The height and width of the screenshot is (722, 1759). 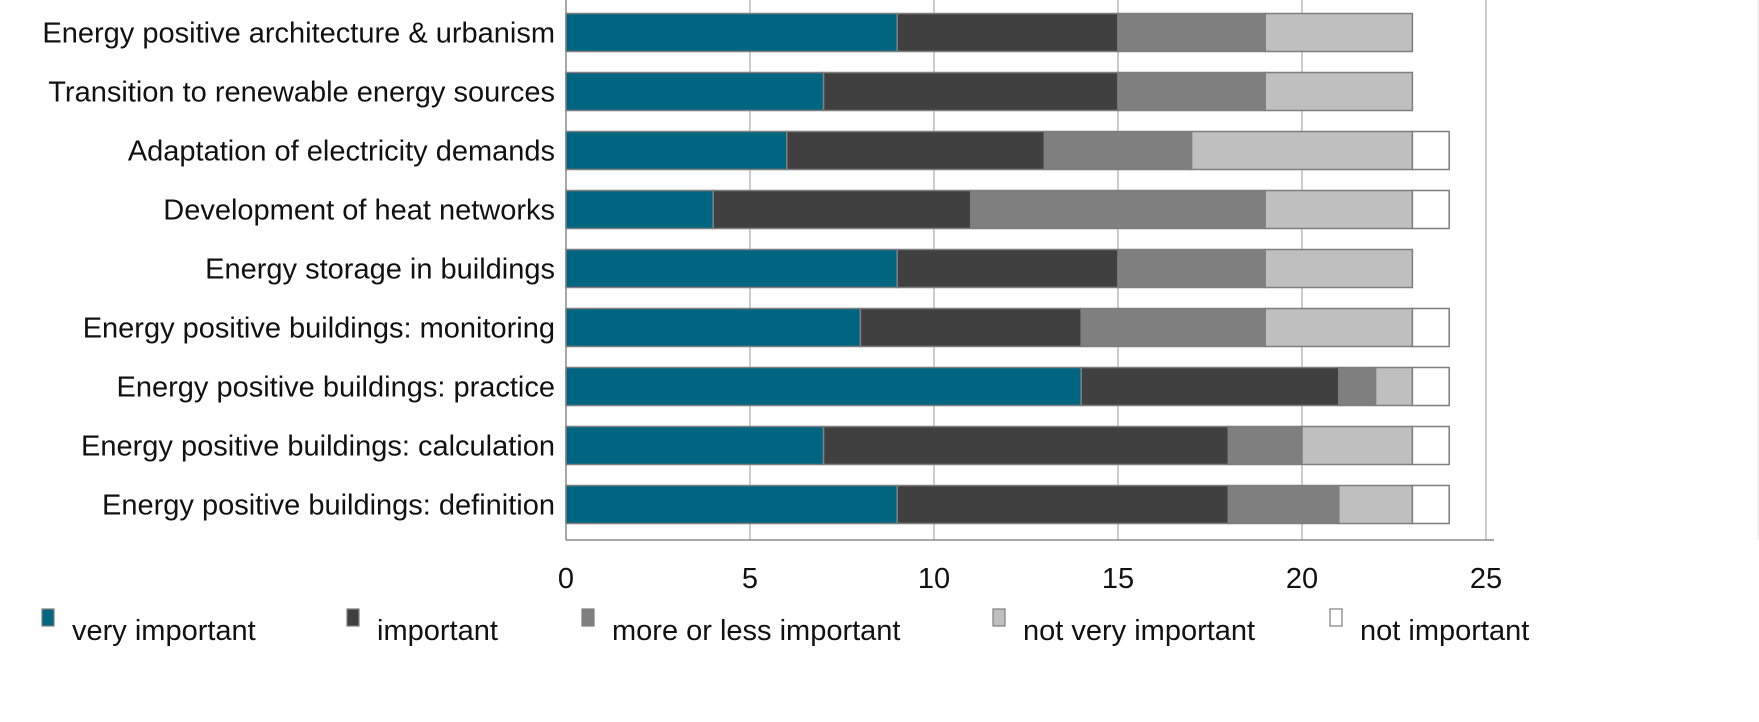 I want to click on x-tick-labels: 0 5 10 15 20 25, so click(x=1030, y=579).